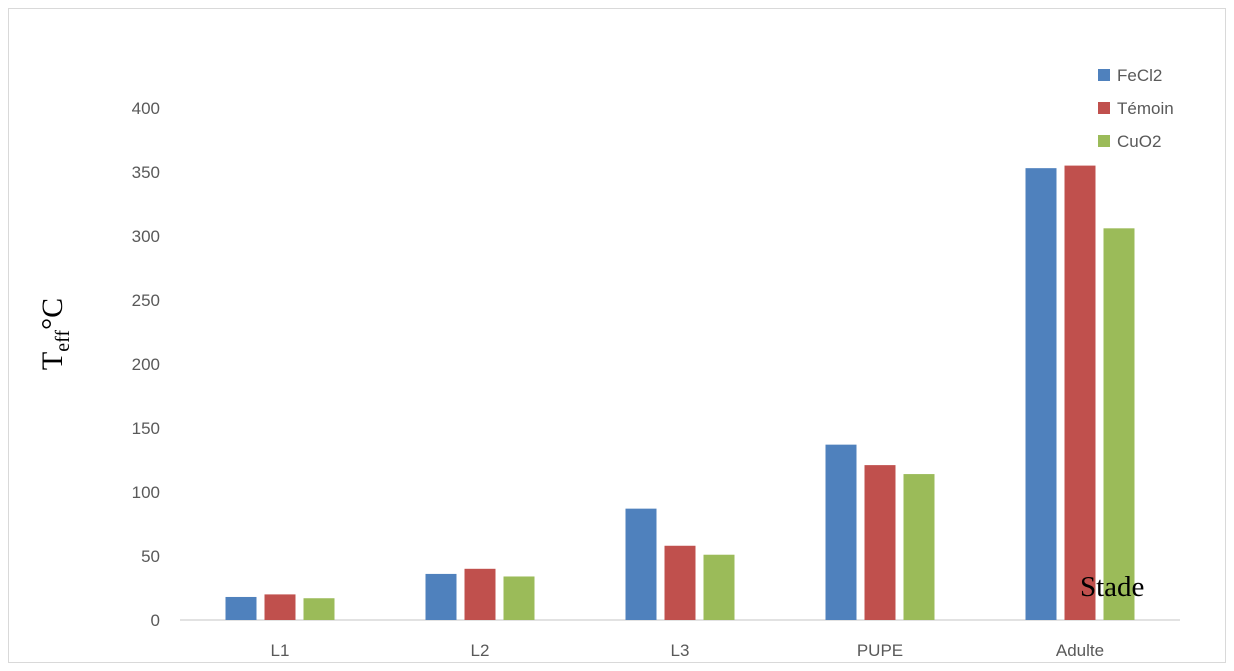  I want to click on y-tick-label: 200, so click(146, 364).